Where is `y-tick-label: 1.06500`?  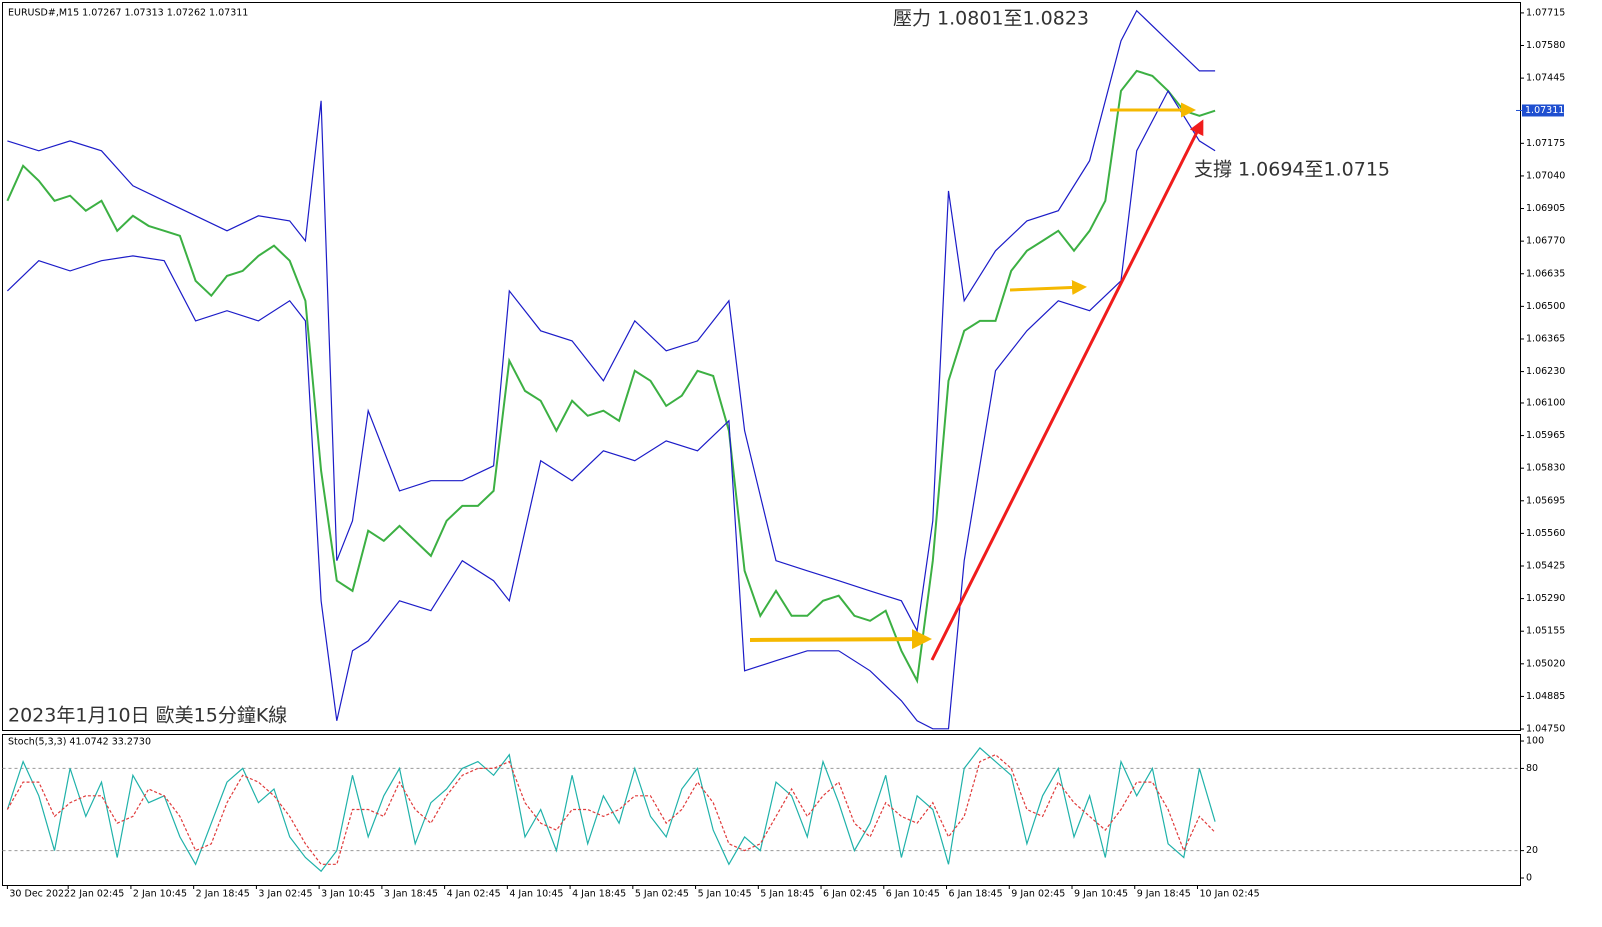
y-tick-label: 1.06500 is located at coordinates (1545, 306).